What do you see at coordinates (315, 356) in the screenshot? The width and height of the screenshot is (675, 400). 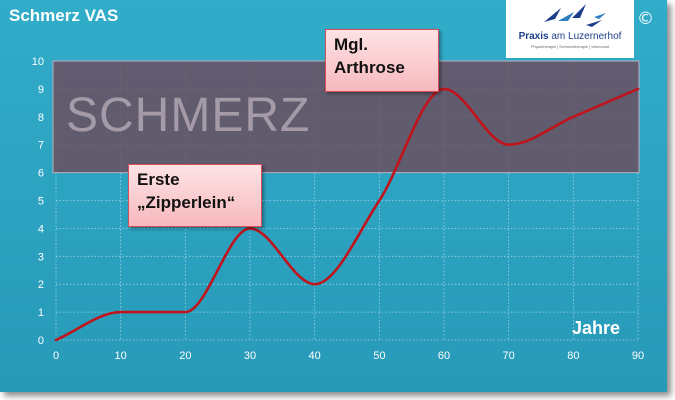 I see `x-tick-label: 40` at bounding box center [315, 356].